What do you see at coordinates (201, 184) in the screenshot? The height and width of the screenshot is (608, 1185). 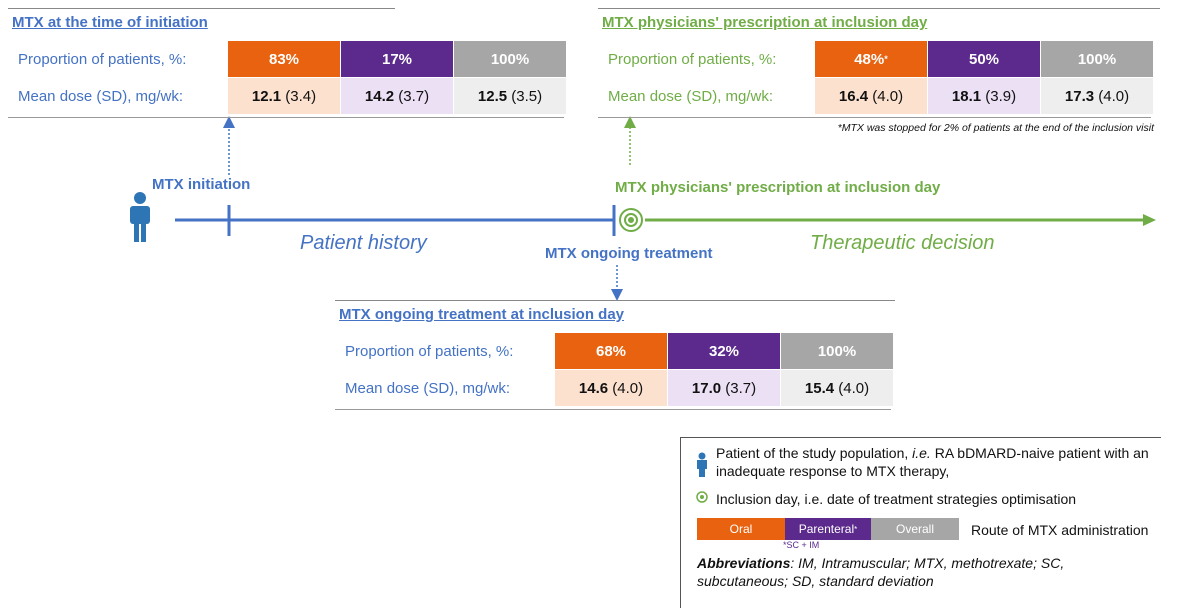 I see `timeline-label: MTX initiation` at bounding box center [201, 184].